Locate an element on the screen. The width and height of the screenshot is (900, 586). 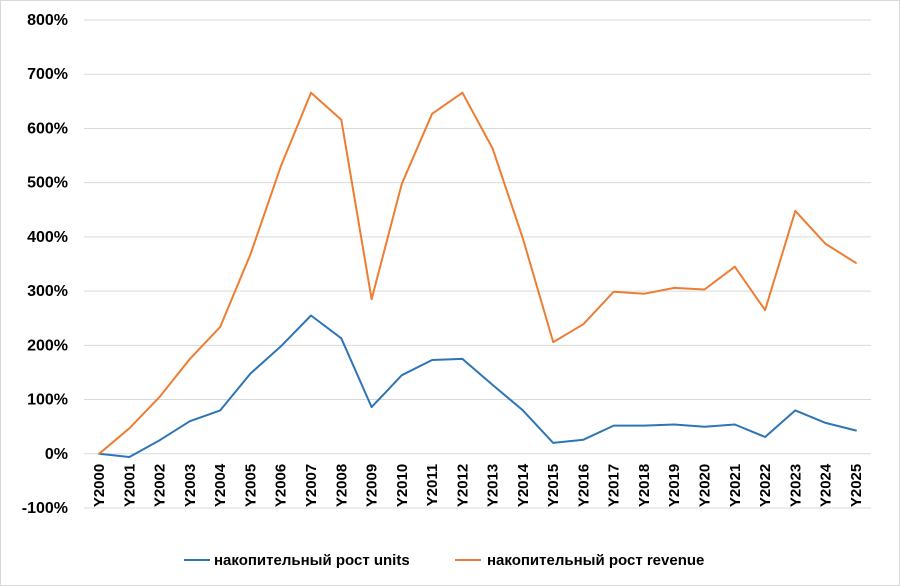
x-tick-label: Y2019 is located at coordinates (674, 485).